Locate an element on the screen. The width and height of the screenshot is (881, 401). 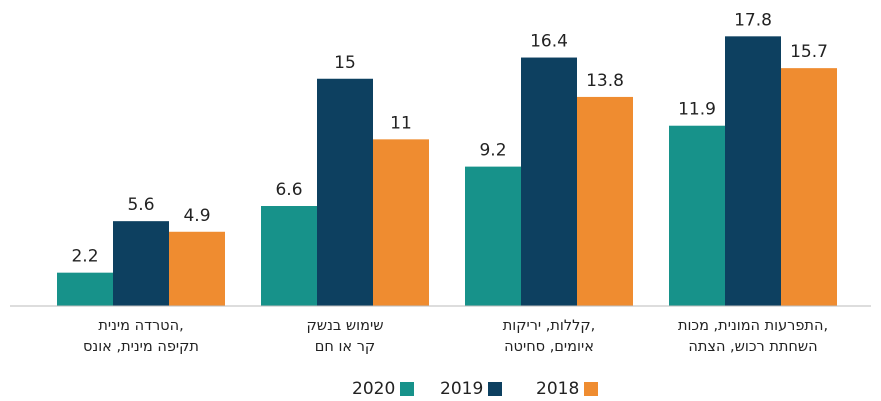
value-label: 9.2 is located at coordinates (492, 151).